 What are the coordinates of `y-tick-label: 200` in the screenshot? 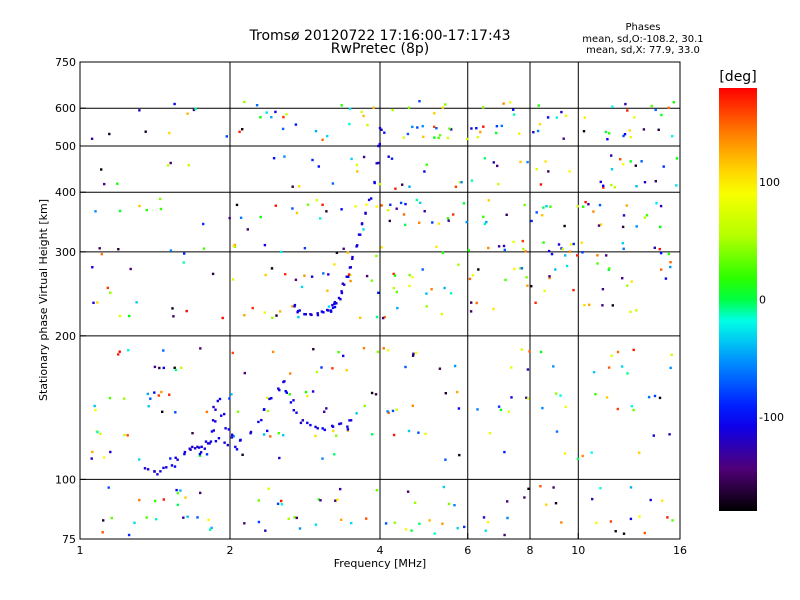 It's located at (65, 336).